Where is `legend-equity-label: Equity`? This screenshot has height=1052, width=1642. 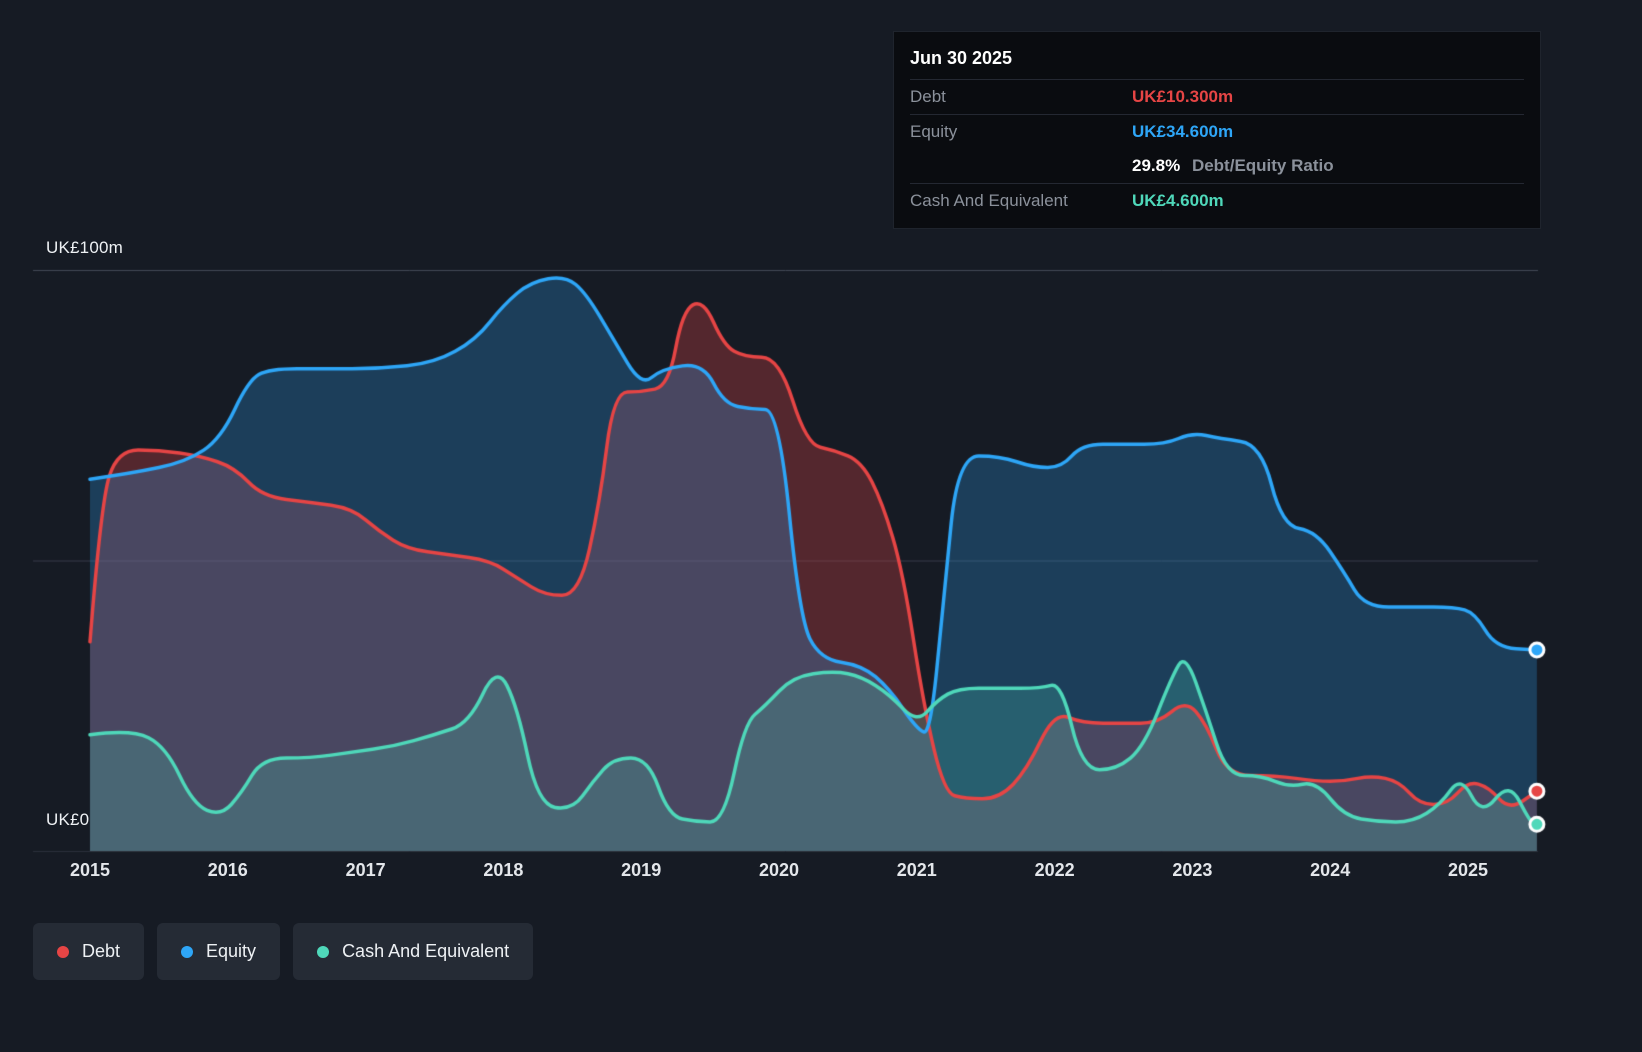
legend-equity-label: Equity is located at coordinates (231, 951).